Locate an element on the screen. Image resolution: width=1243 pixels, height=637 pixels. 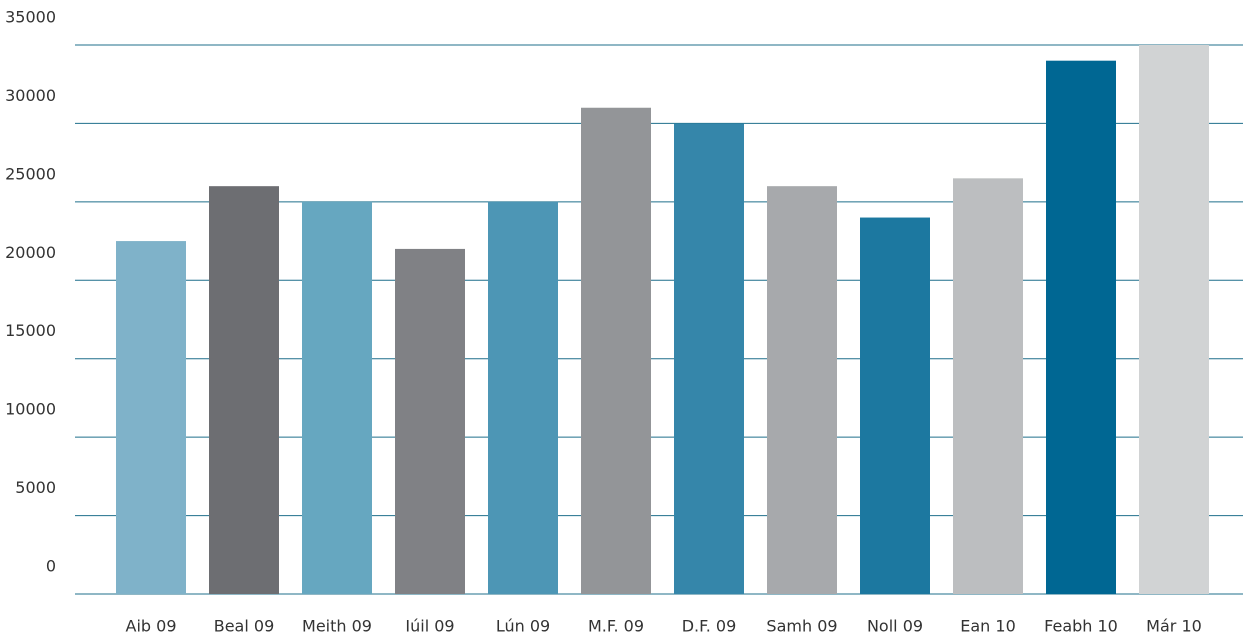
x-tick-label: Noll 09 is located at coordinates (895, 626).